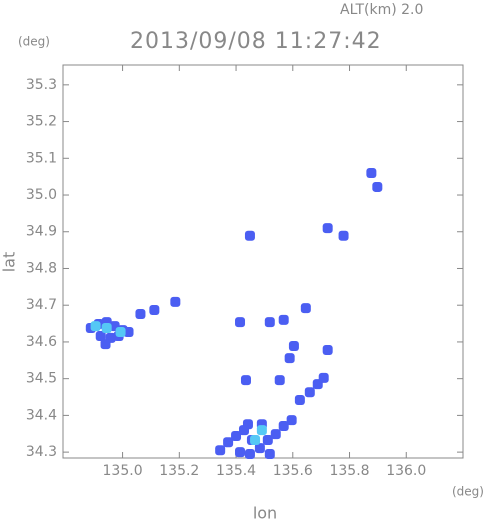 Image resolution: width=491 pixels, height=521 pixels. I want to click on y-tick-label: 34.3, so click(41, 452).